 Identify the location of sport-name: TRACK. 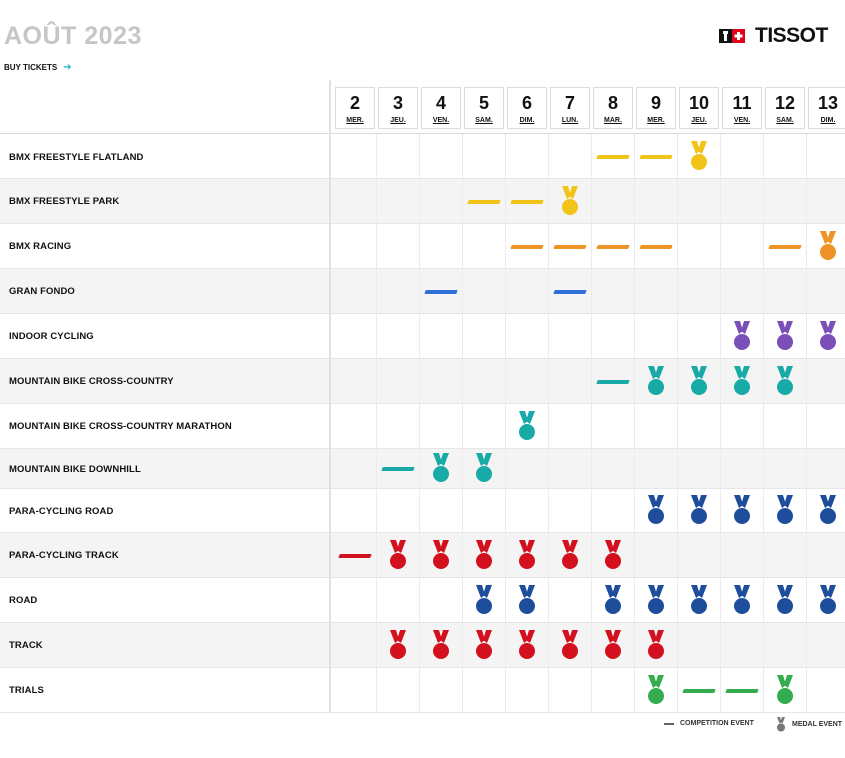
(26, 645).